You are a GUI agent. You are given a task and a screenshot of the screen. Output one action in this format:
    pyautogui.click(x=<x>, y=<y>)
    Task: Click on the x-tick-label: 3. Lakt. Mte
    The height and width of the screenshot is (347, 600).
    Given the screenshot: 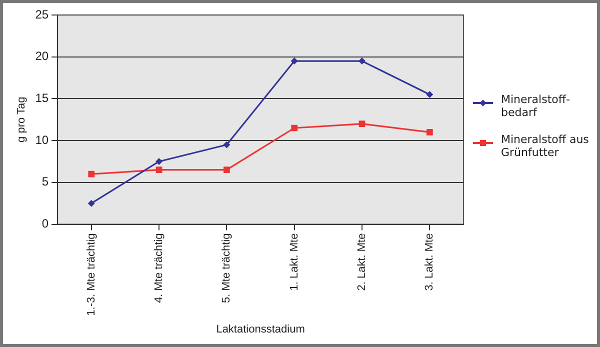 What is the action you would take?
    pyautogui.click(x=430, y=262)
    